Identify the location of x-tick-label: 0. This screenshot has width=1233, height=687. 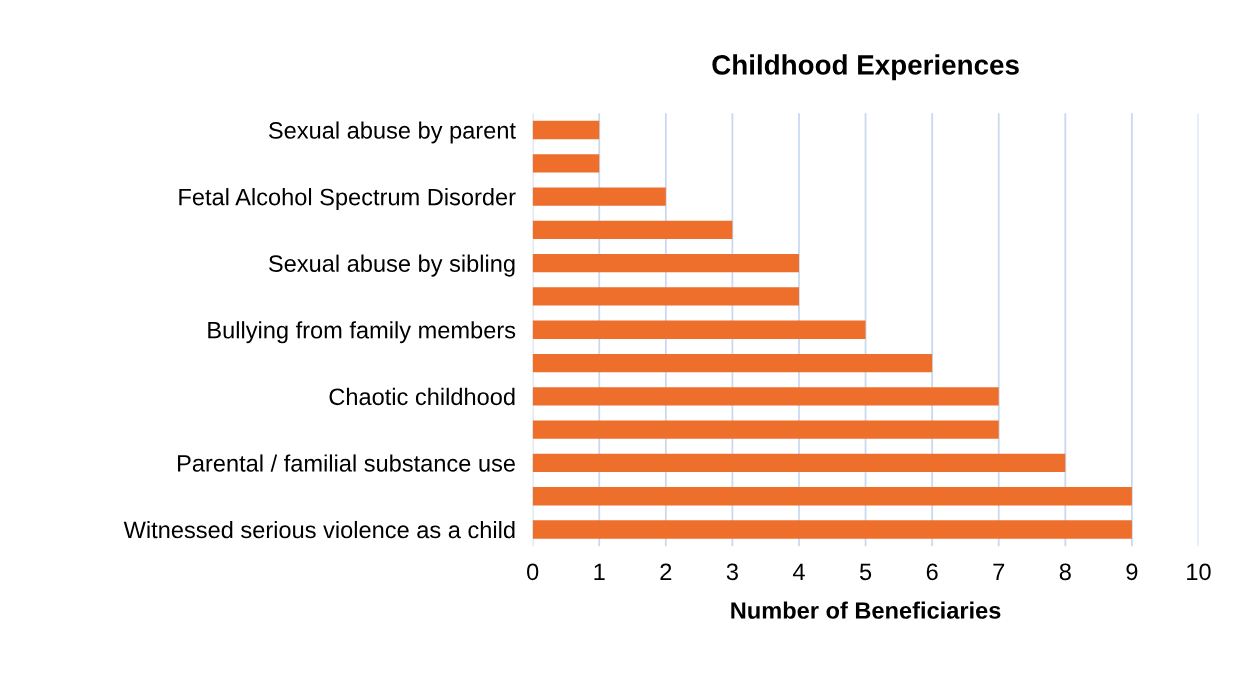
(533, 572).